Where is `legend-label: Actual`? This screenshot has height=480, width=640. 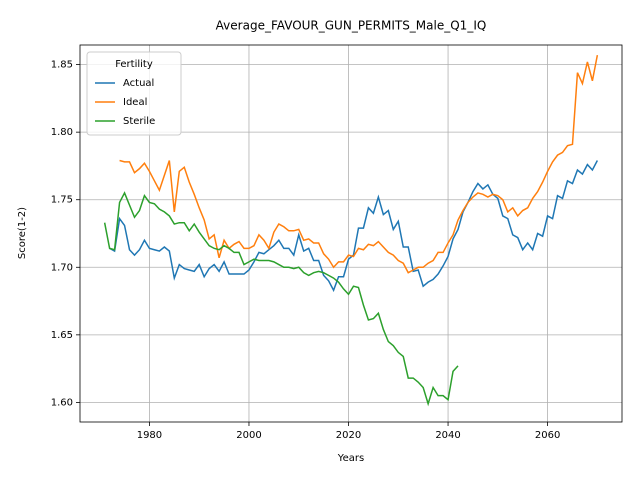 legend-label: Actual is located at coordinates (138, 83).